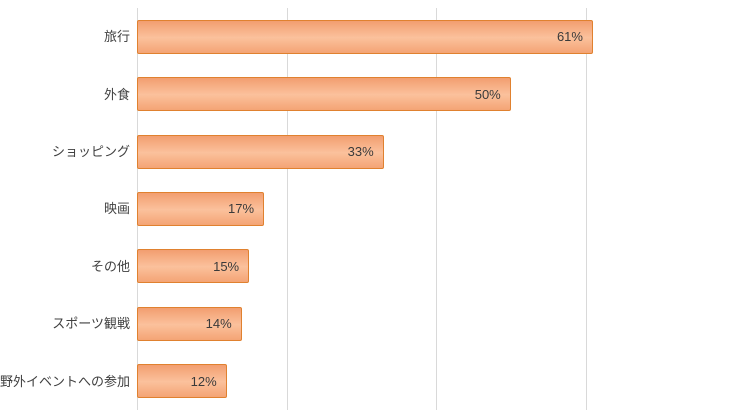 The height and width of the screenshot is (417, 735). I want to click on bar: 15%, so click(193, 266).